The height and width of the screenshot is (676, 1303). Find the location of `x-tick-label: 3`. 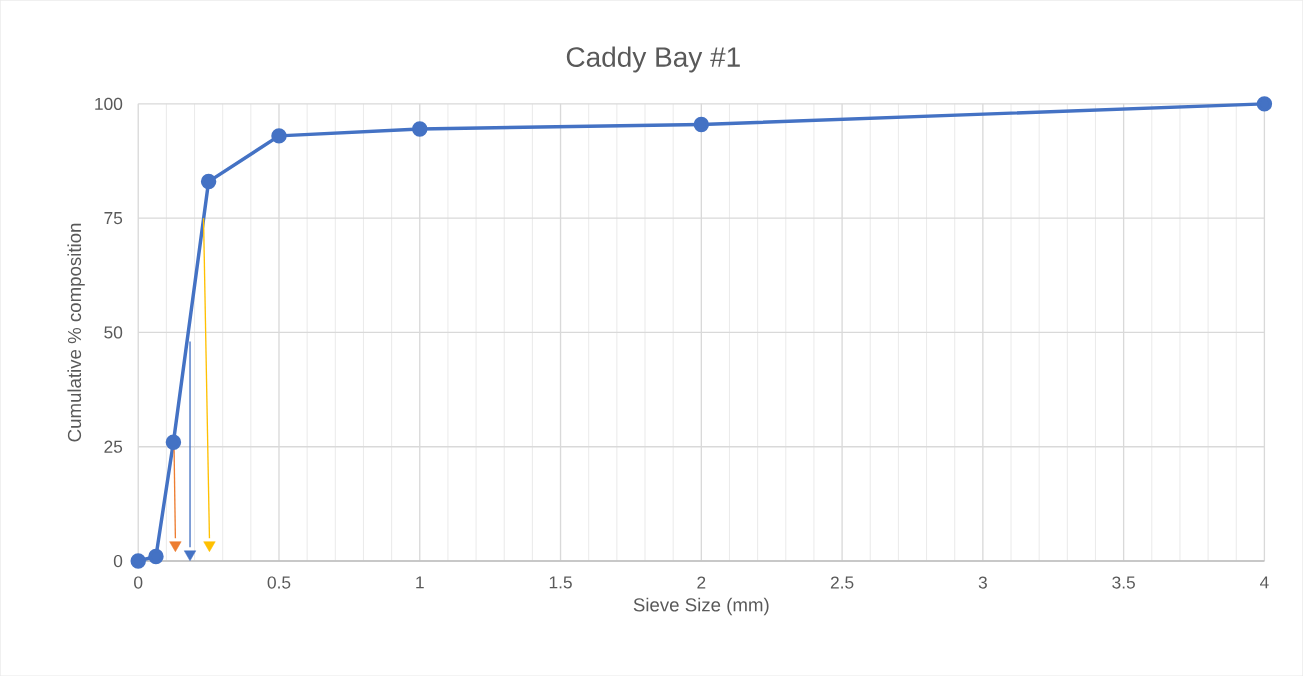

x-tick-label: 3 is located at coordinates (982, 582).